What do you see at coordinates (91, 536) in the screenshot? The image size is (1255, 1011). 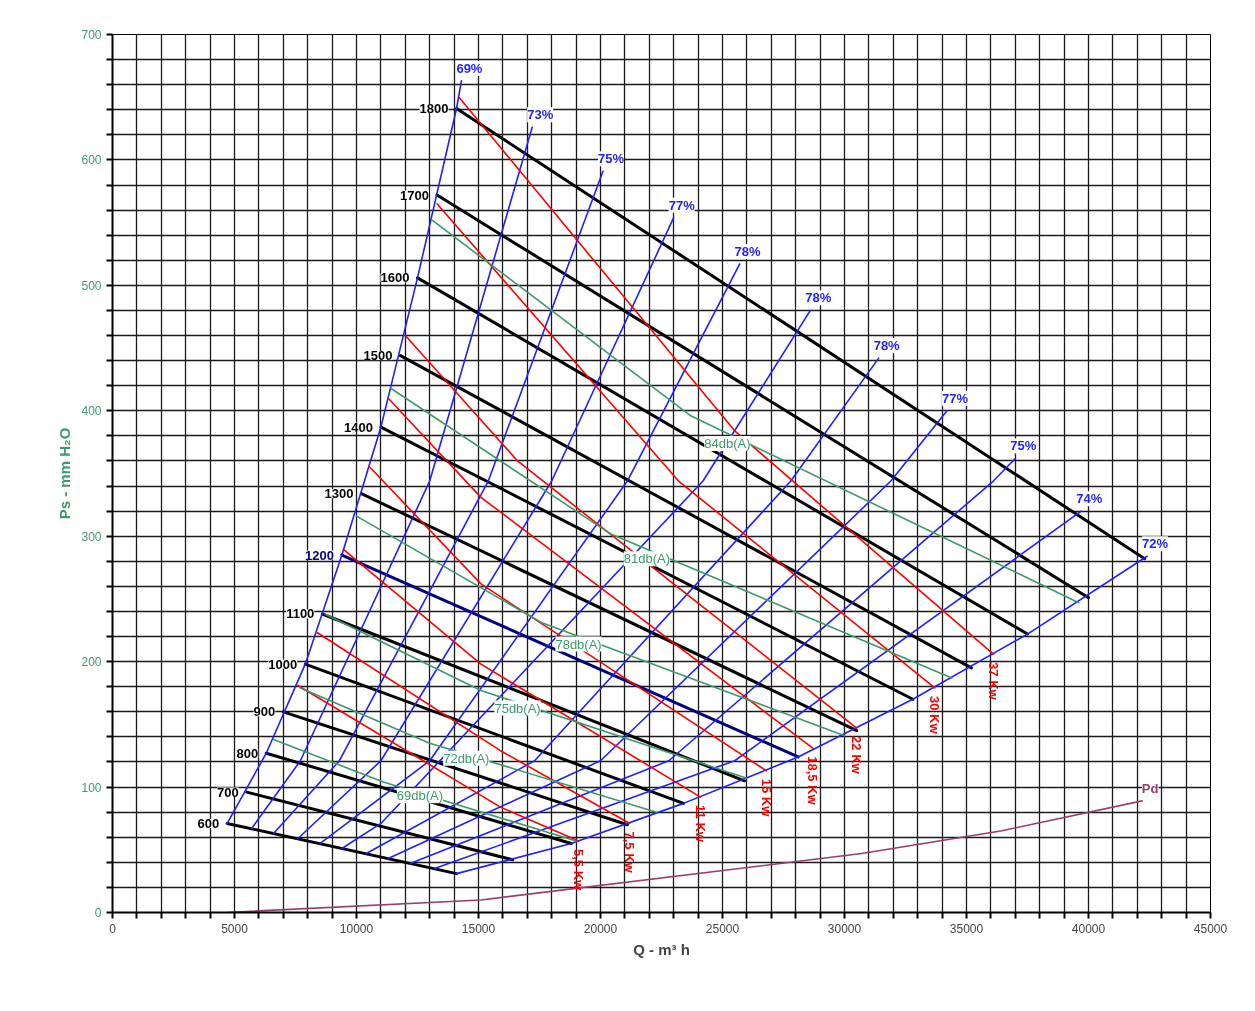 I see `y-tick-label: 300` at bounding box center [91, 536].